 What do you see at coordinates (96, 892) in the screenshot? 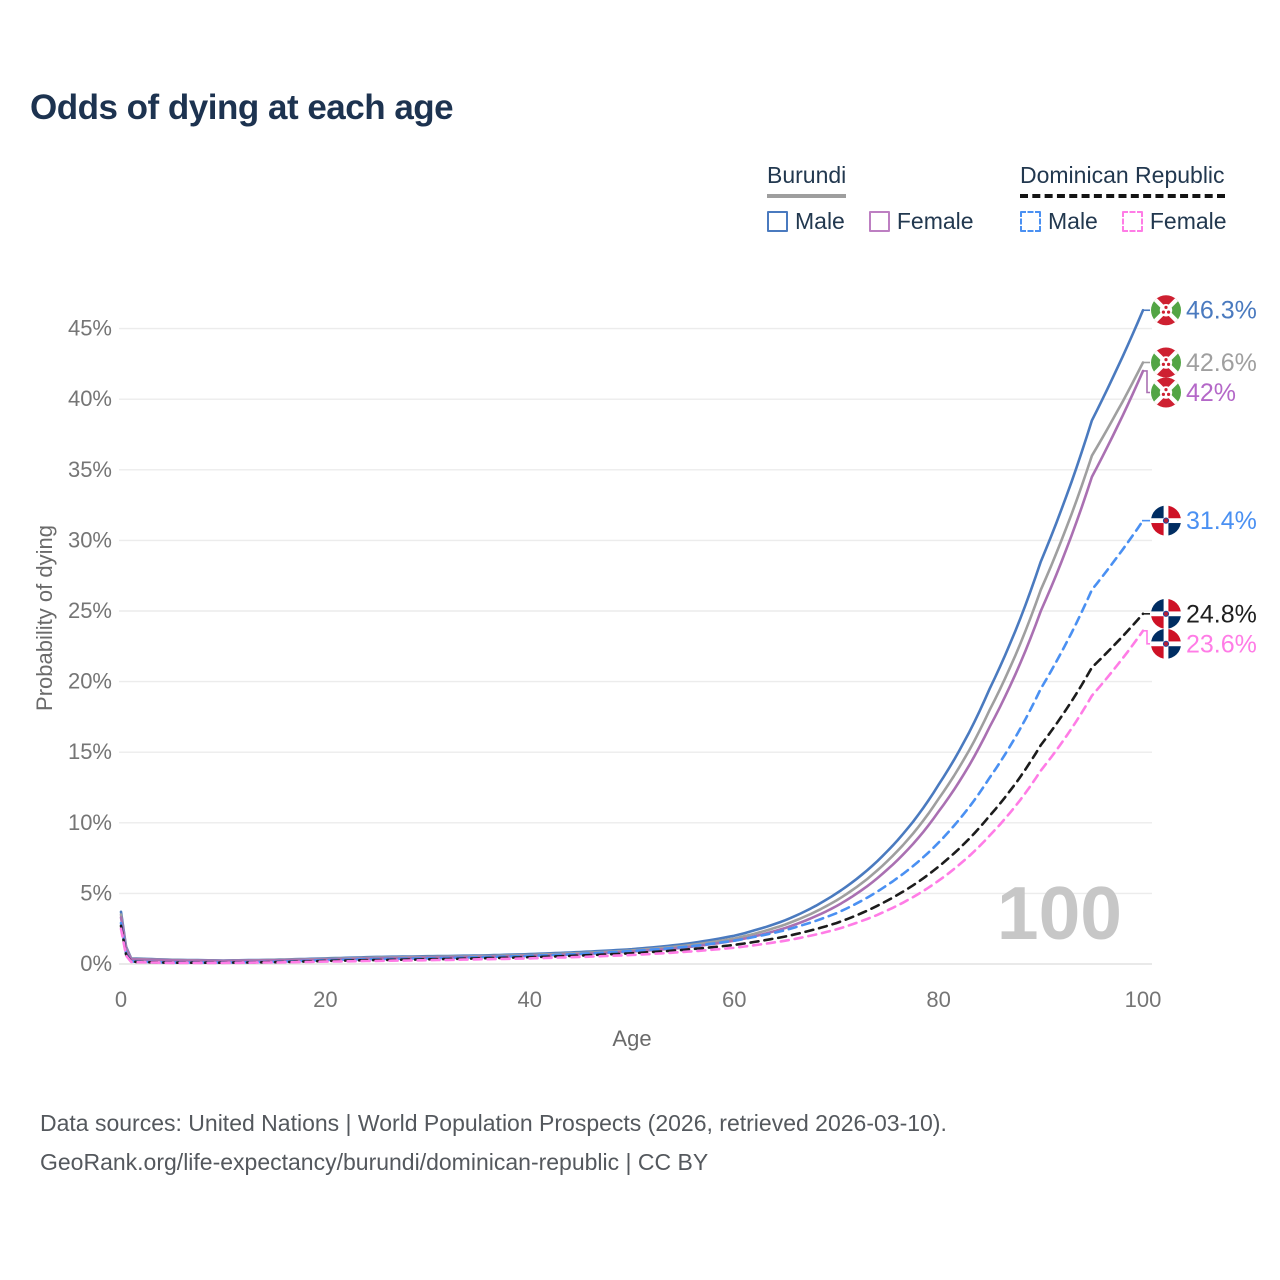
I see `y-tick-label: 5%` at bounding box center [96, 892].